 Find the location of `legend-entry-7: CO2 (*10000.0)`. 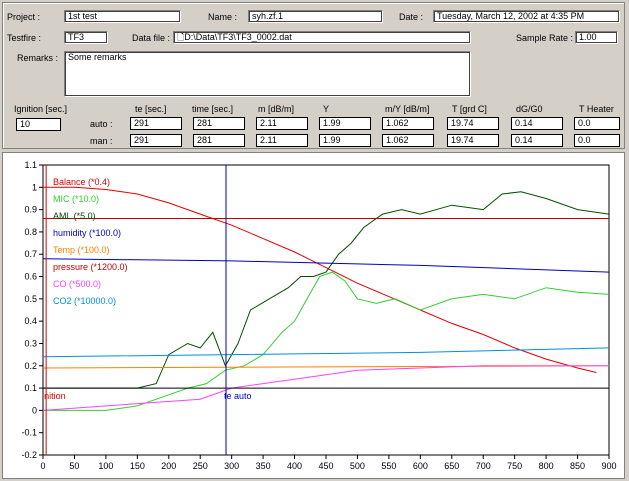

legend-entry-7: CO2 (*10000.0) is located at coordinates (84, 301).